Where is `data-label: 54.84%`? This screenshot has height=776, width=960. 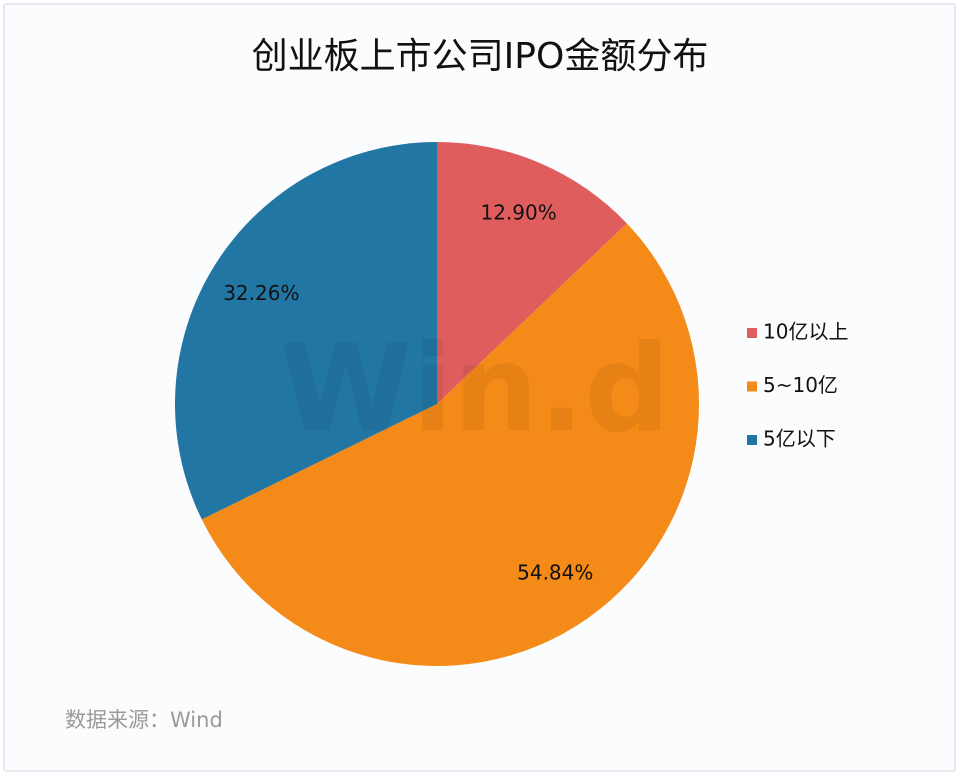 data-label: 54.84% is located at coordinates (555, 572).